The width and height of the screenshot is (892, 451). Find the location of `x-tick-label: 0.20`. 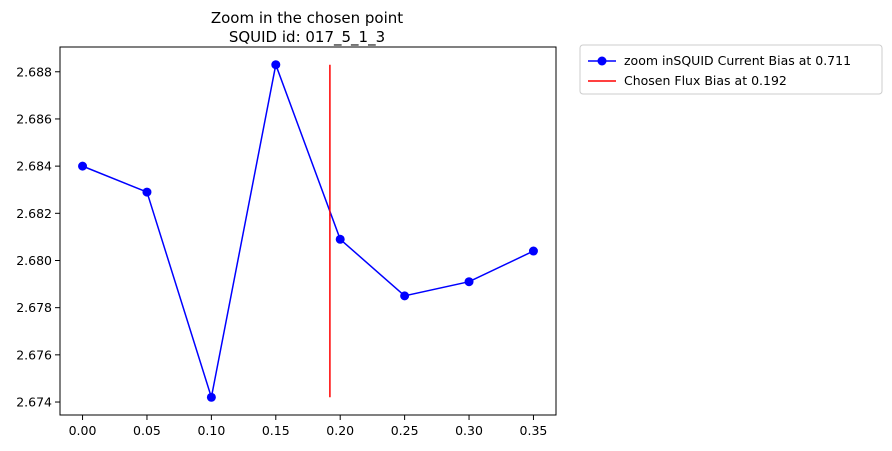

x-tick-label: 0.20 is located at coordinates (340, 430).